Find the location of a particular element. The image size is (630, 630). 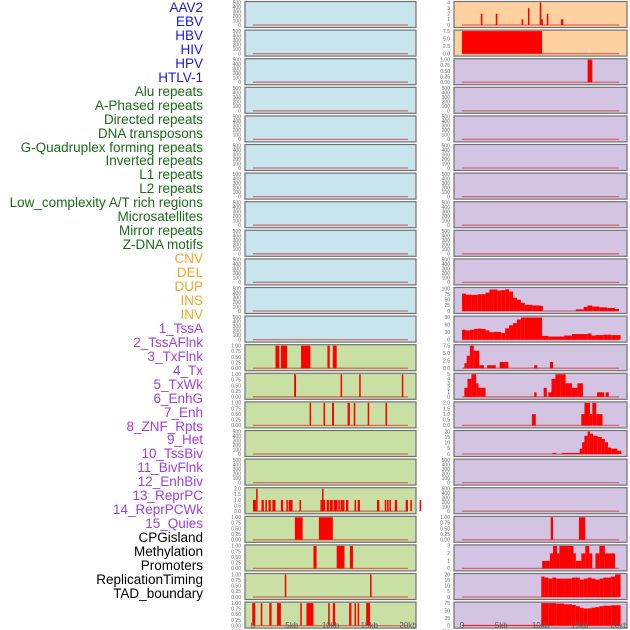

y-tick-label: 0.00 is located at coordinates (445, 541).